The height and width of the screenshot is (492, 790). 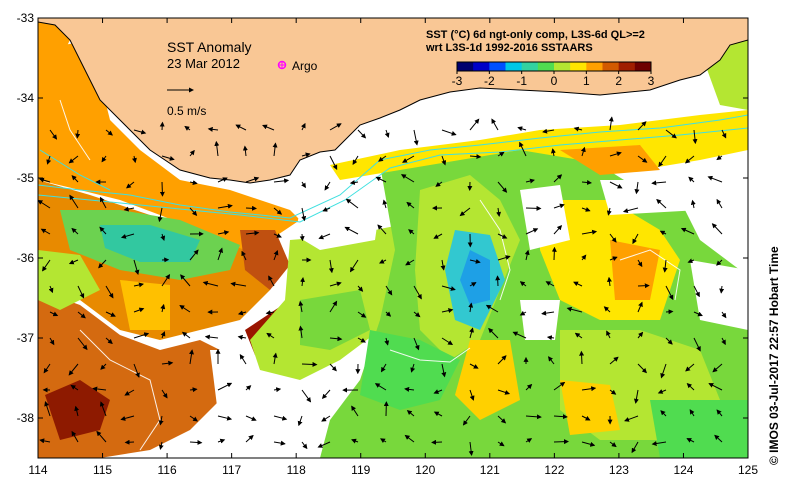 I want to click on colorbar-title-line1: SST (°C) 6d ngt-only comp, L3S-6d QL>=2, so click(x=535, y=35).